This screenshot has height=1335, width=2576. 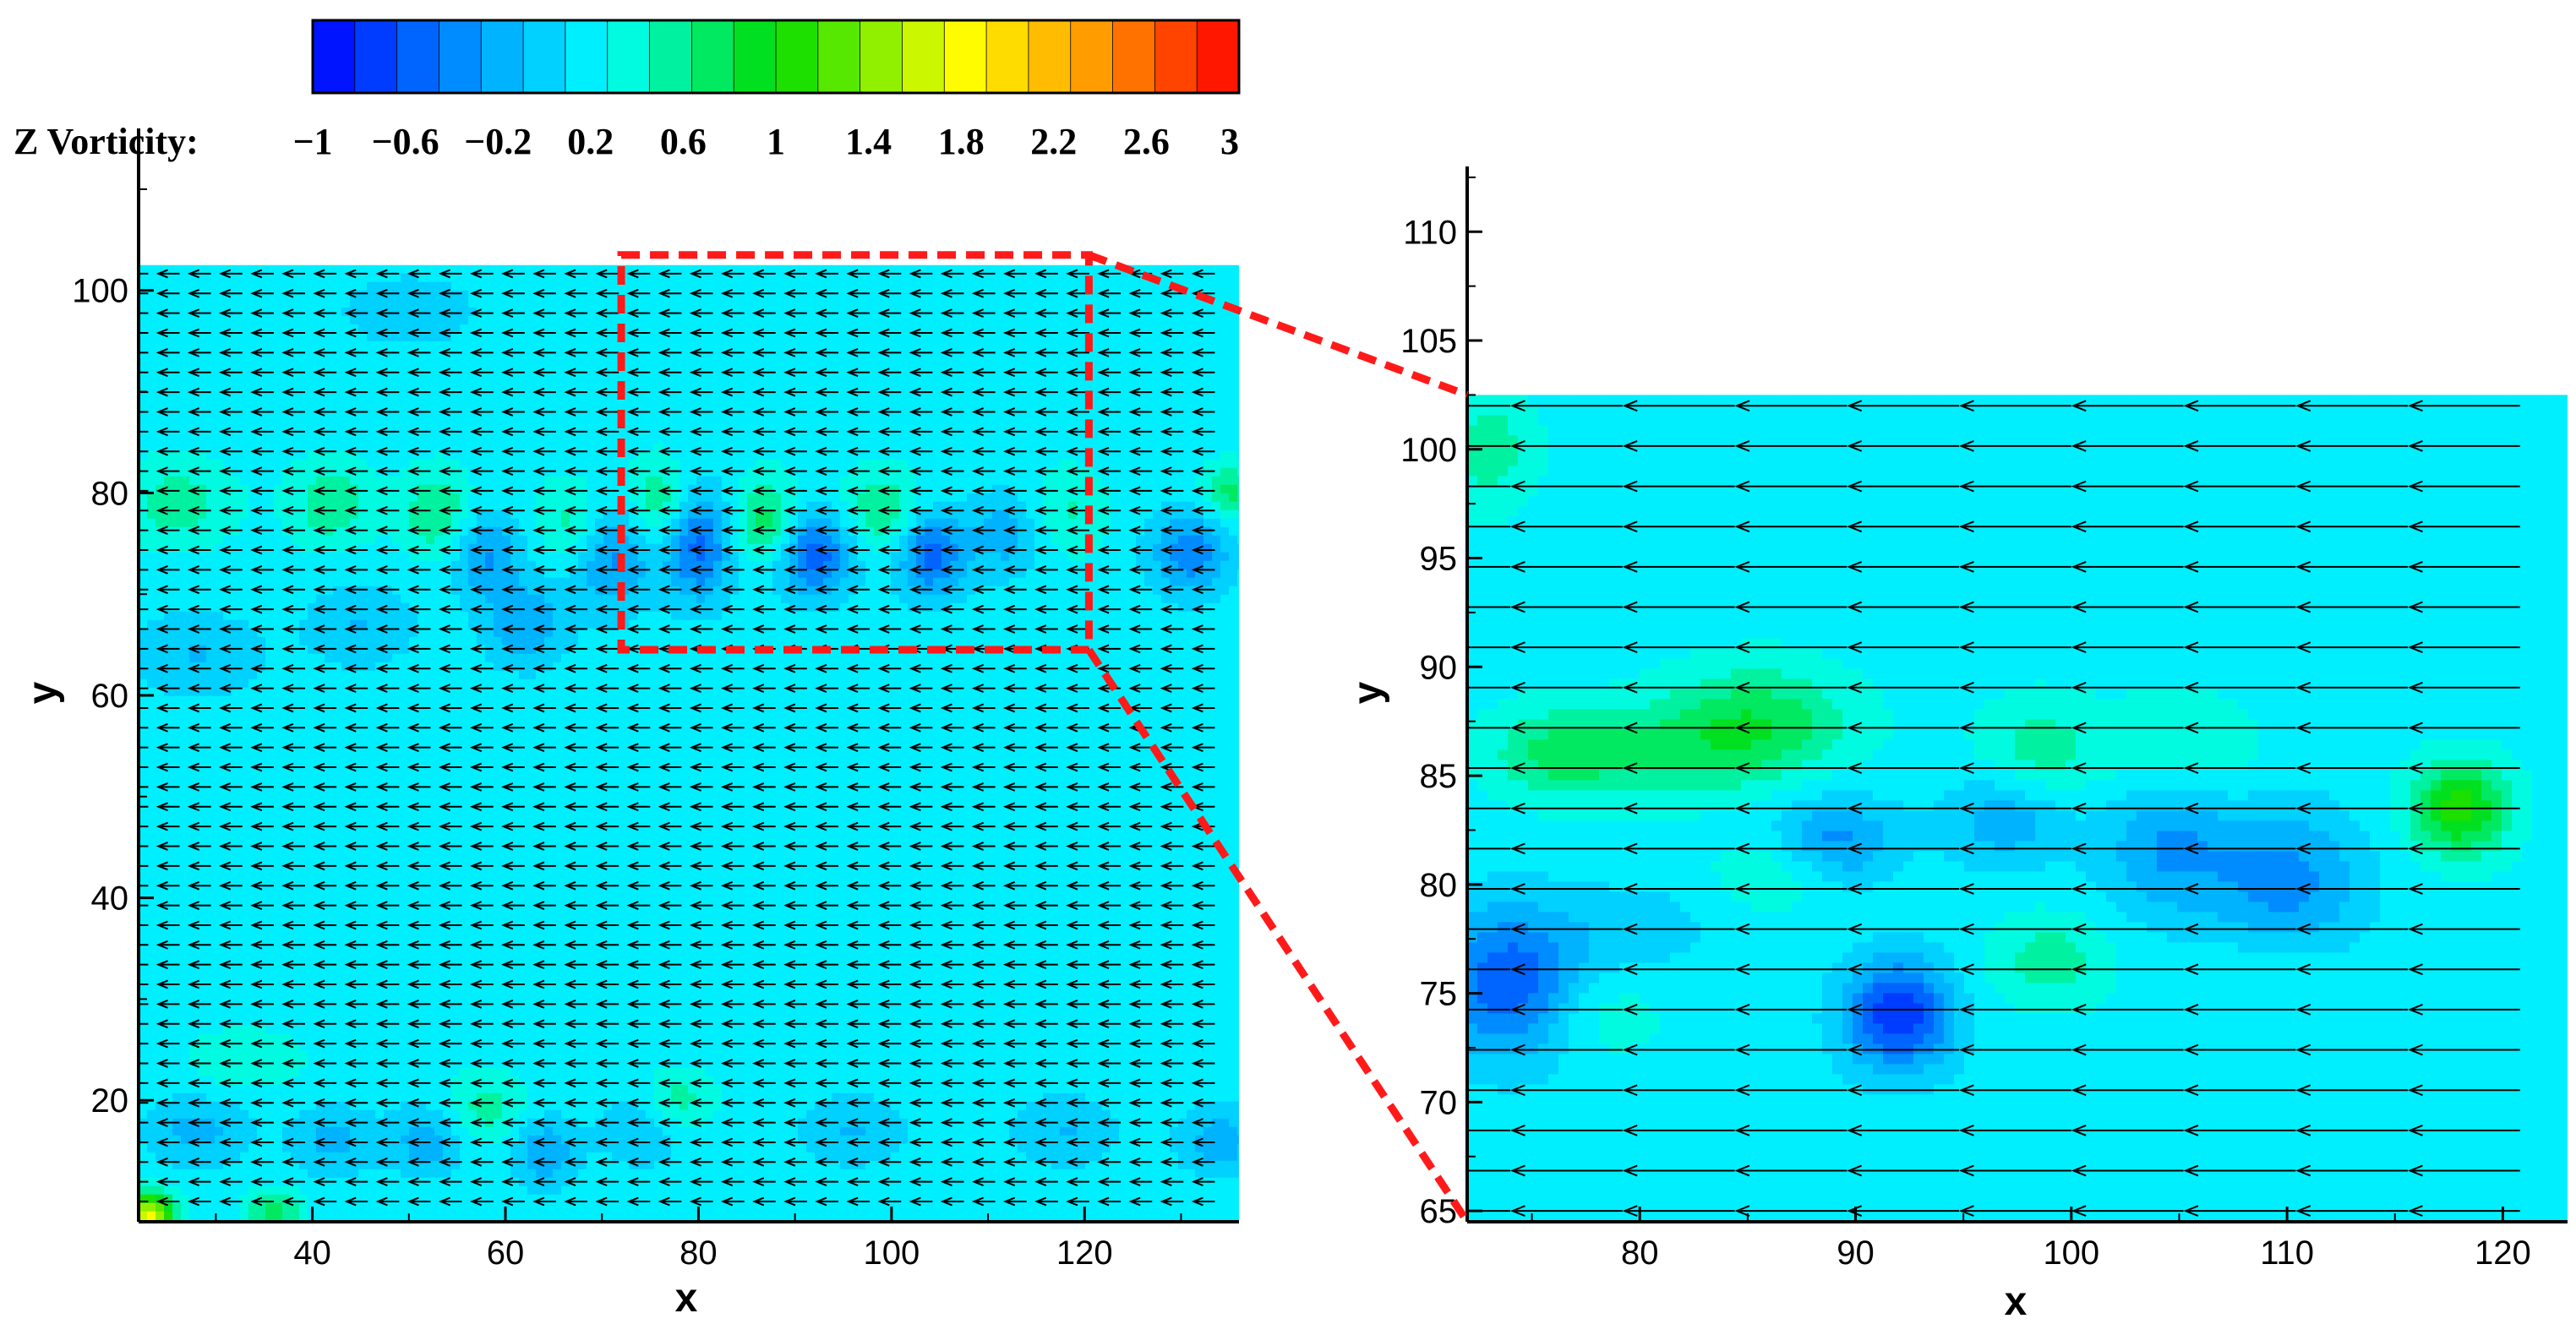 What do you see at coordinates (1146, 141) in the screenshot?
I see `colorbar-tick-label: 2.6` at bounding box center [1146, 141].